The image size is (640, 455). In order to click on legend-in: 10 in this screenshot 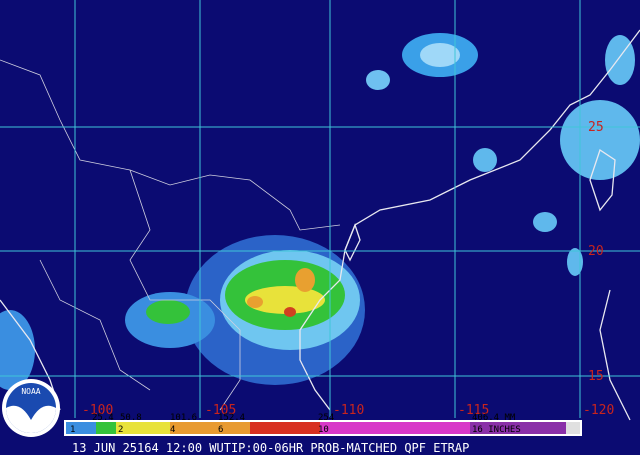, I will do `click(323, 430)`.